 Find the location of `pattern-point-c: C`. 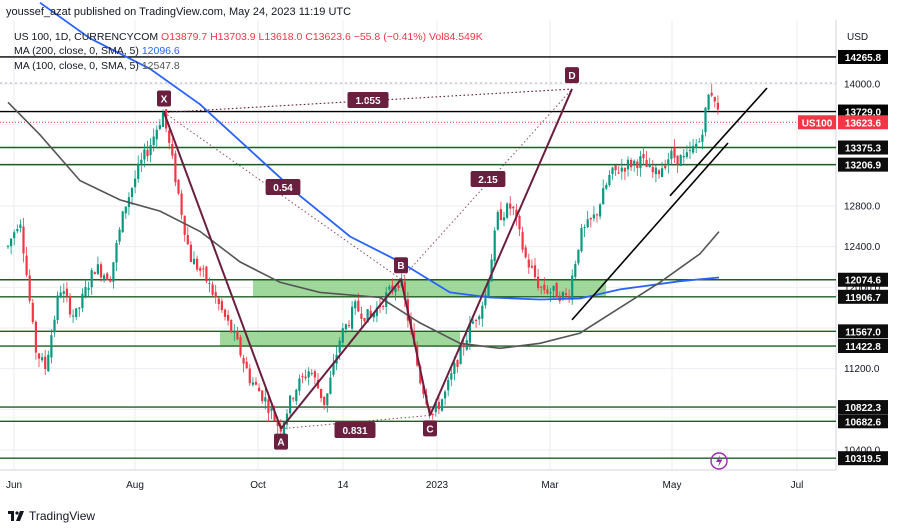

pattern-point-c: C is located at coordinates (430, 428).